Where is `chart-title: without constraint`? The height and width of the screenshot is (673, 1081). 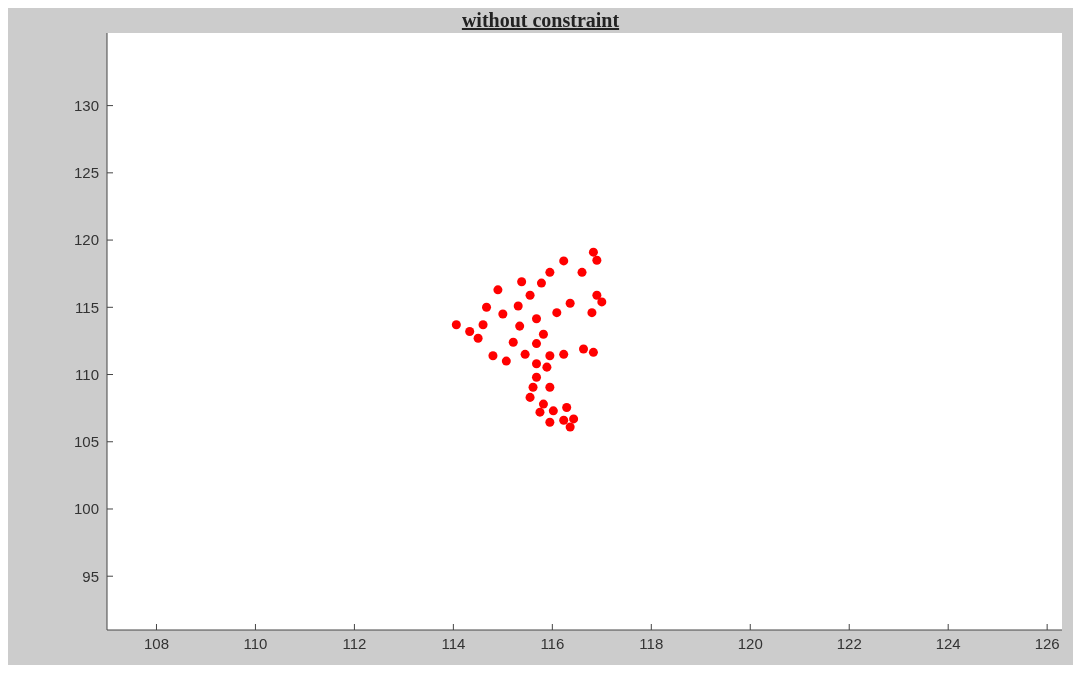 chart-title: without constraint is located at coordinates (540, 20).